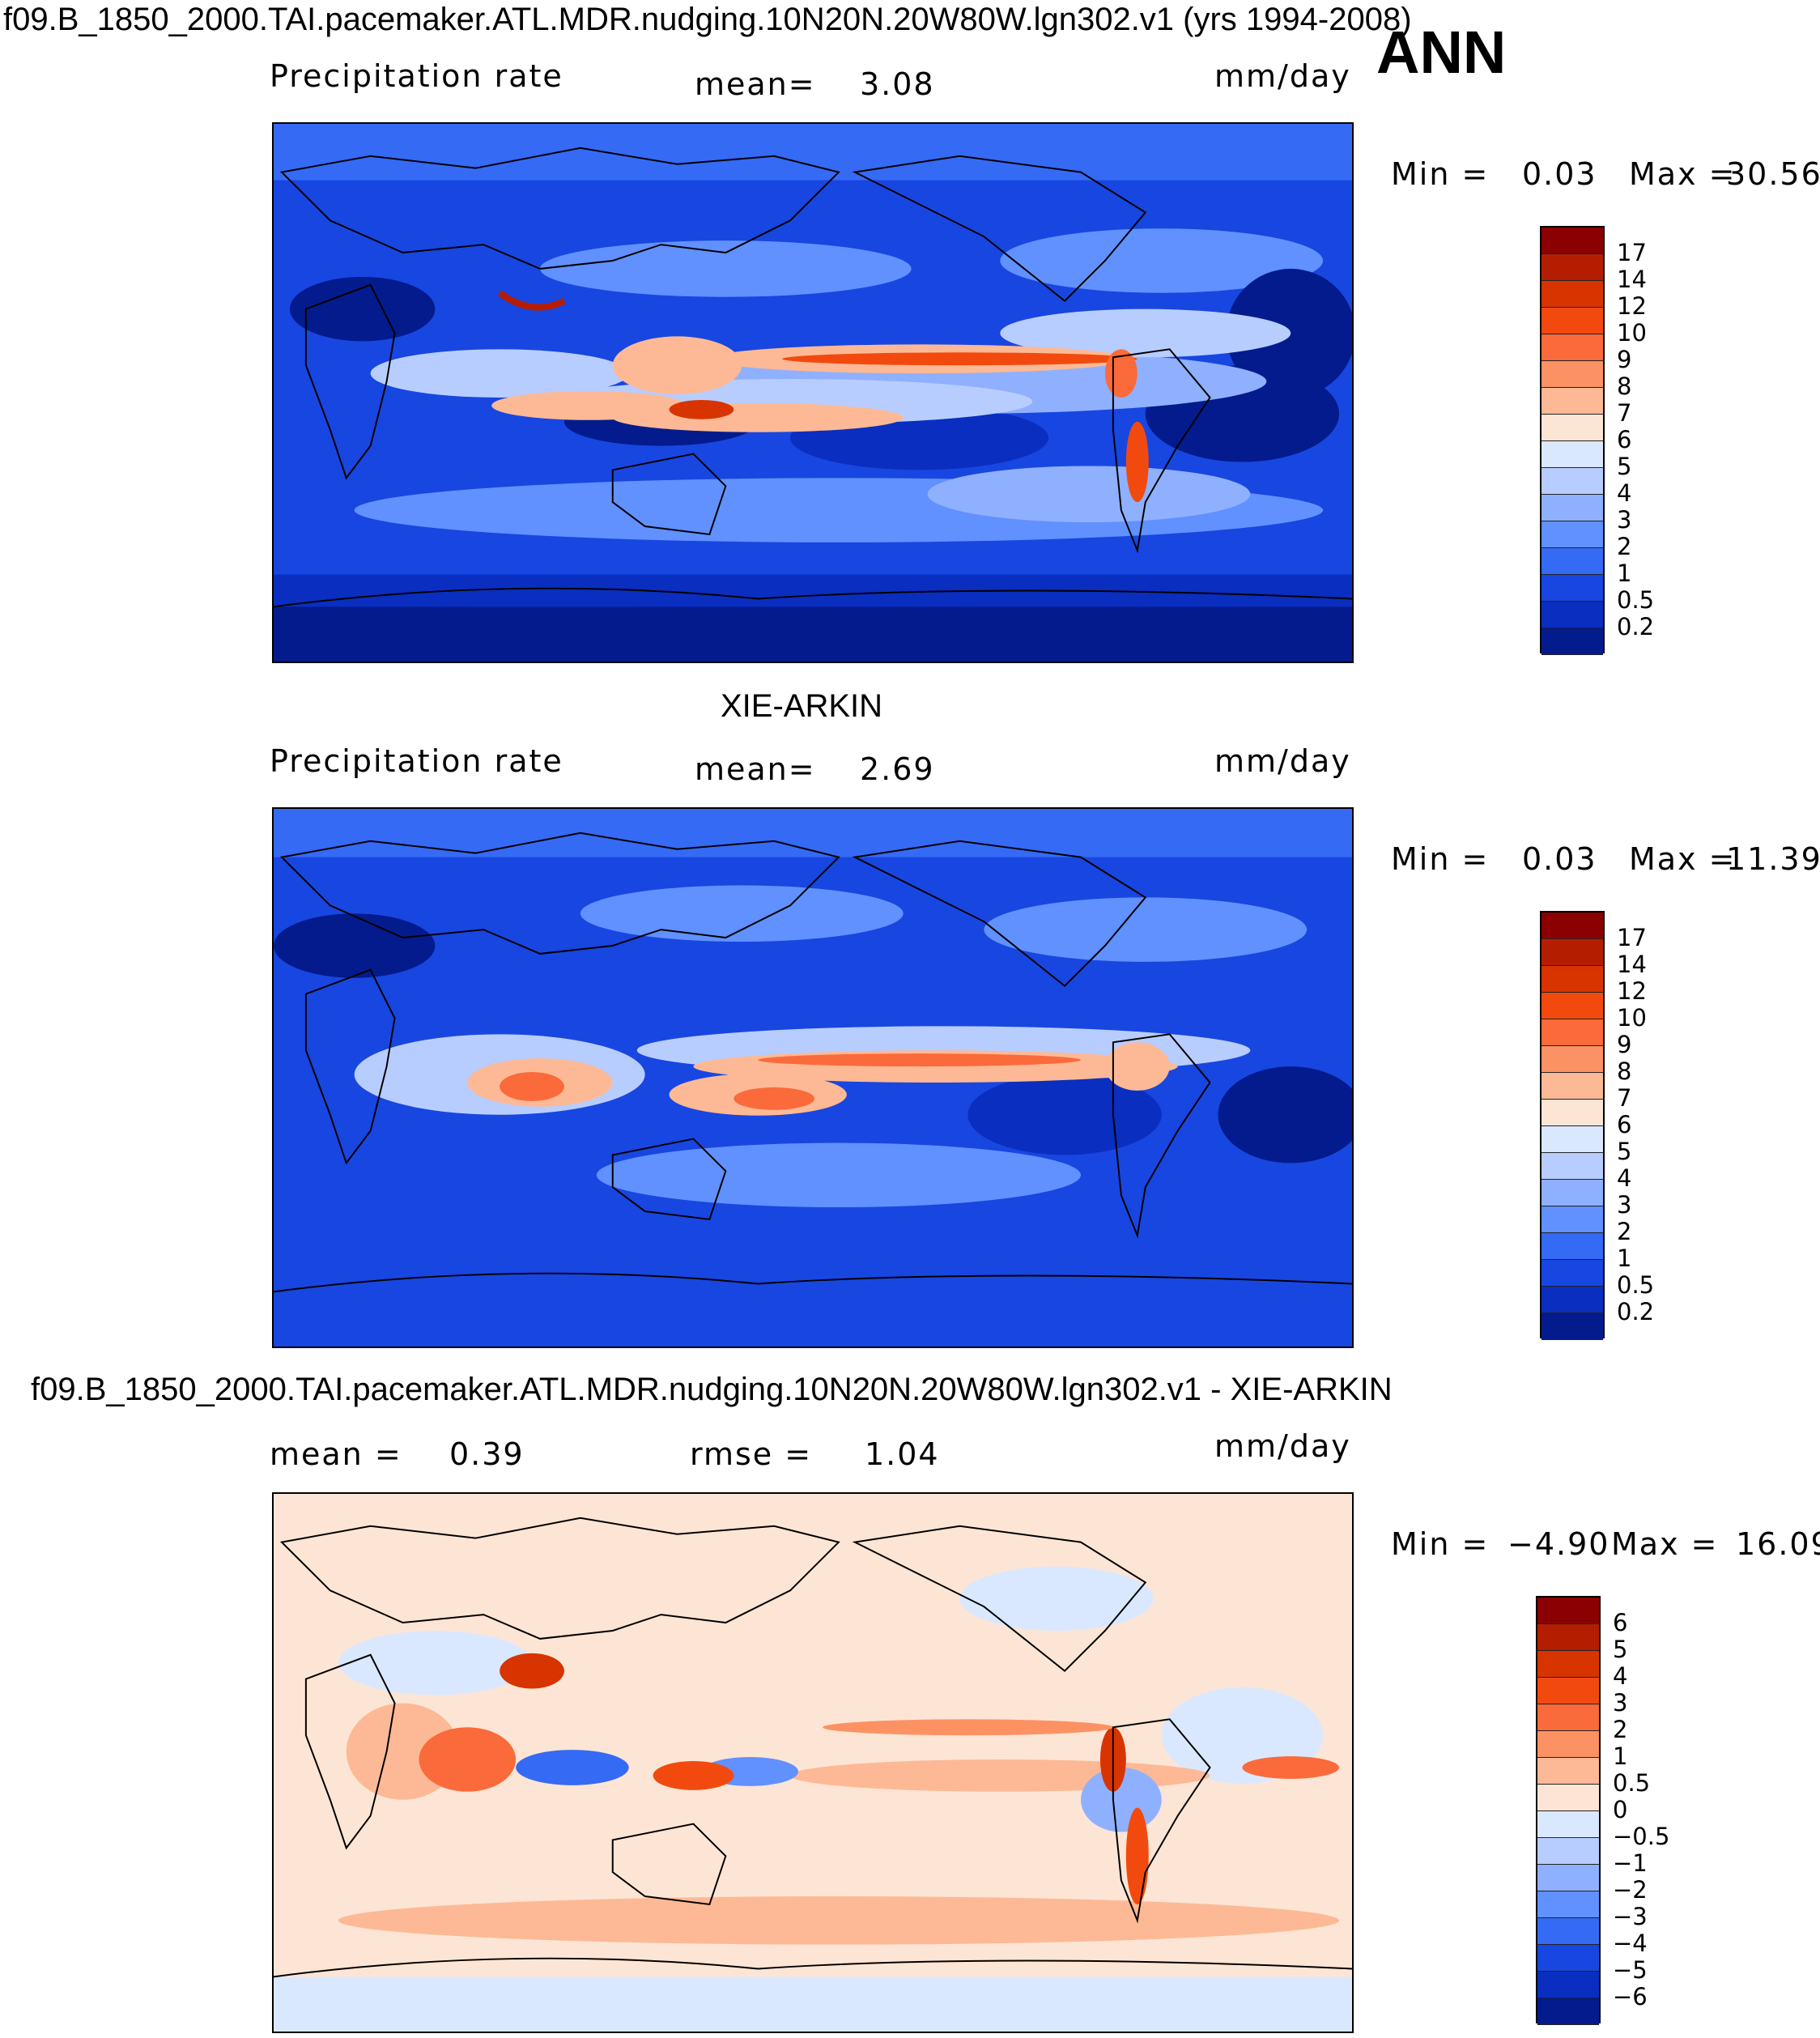 This screenshot has width=1820, height=2038. I want to click on colorbar-tick-label: −0.5, so click(1641, 1836).